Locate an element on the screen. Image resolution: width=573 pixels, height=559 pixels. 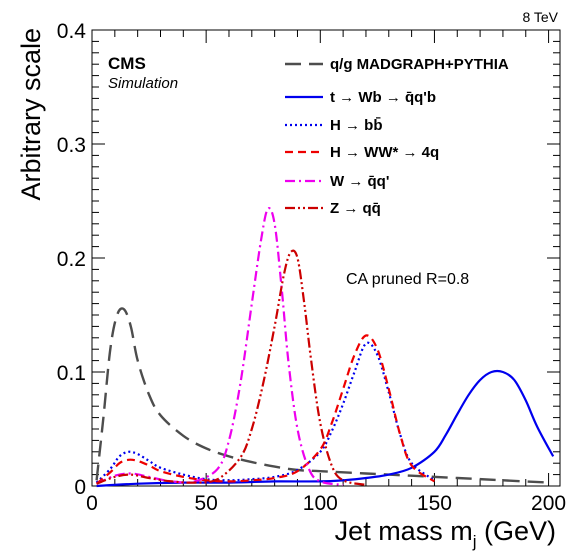
x-axis-title-unit: (GeV) is located at coordinates (516, 531).